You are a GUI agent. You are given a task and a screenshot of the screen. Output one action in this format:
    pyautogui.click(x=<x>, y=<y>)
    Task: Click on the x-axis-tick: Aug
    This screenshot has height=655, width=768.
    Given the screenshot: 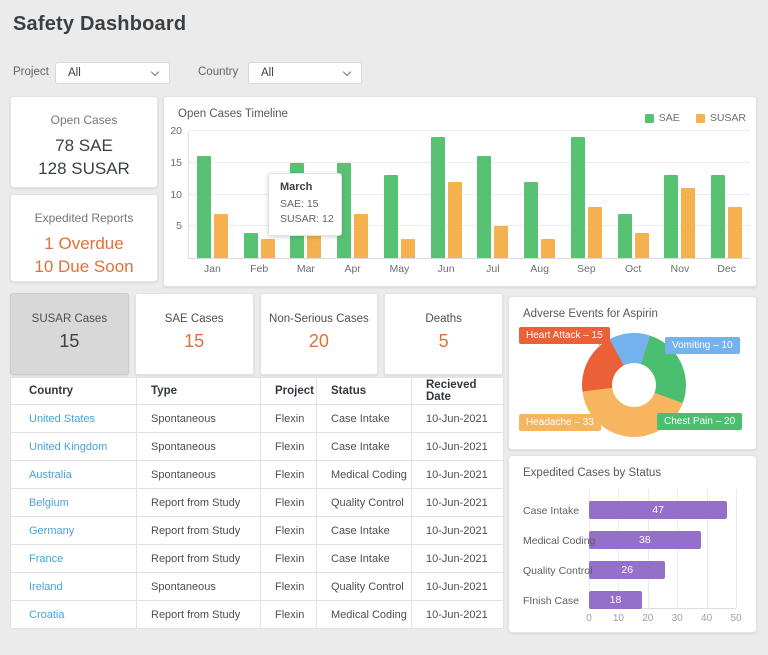 What is the action you would take?
    pyautogui.click(x=539, y=269)
    